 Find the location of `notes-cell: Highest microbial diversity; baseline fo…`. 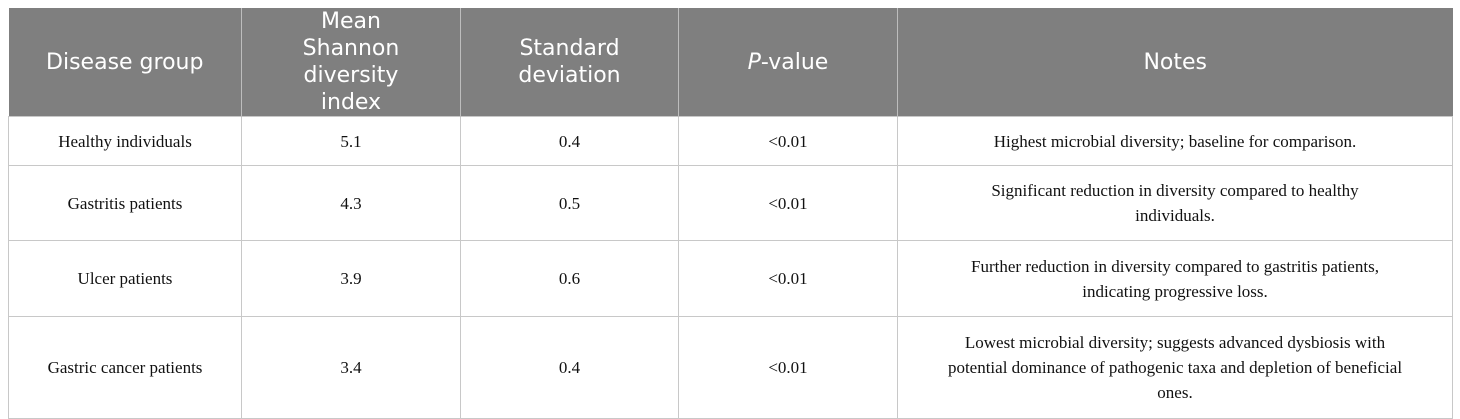

notes-cell: Highest microbial diversity; baseline fo… is located at coordinates (1175, 141).